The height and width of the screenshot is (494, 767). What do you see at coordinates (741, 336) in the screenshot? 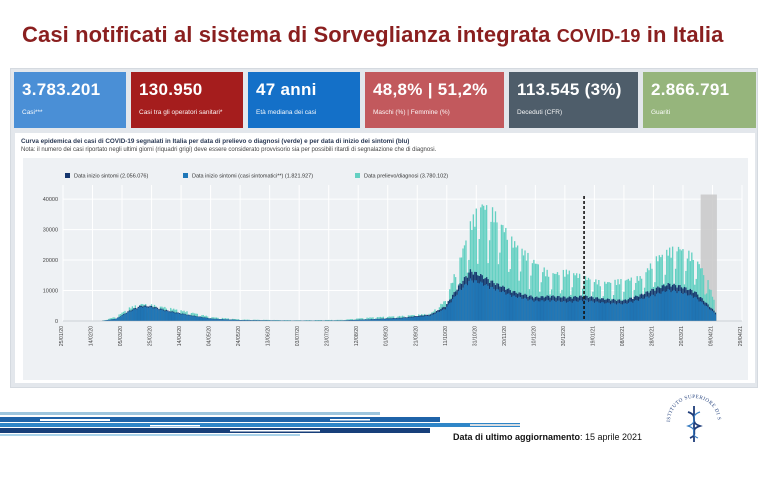
I see `x-tick-label: 29/04/21` at bounding box center [741, 336].